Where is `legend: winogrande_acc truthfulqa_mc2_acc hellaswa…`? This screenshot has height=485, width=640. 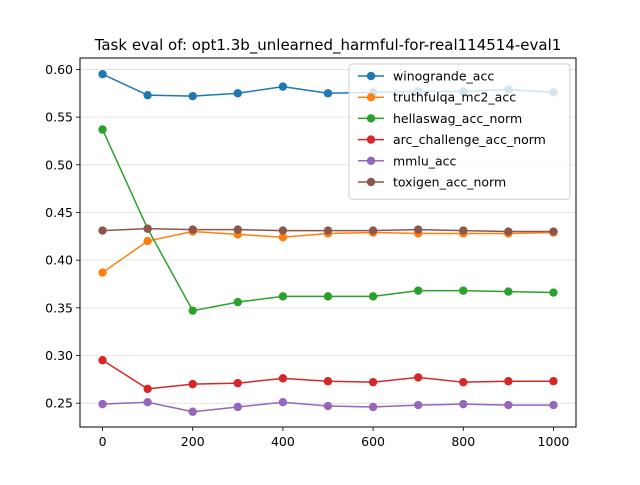
legend: winogrande_acc truthfulqa_mc2_acc hellaswa… is located at coordinates (459, 131).